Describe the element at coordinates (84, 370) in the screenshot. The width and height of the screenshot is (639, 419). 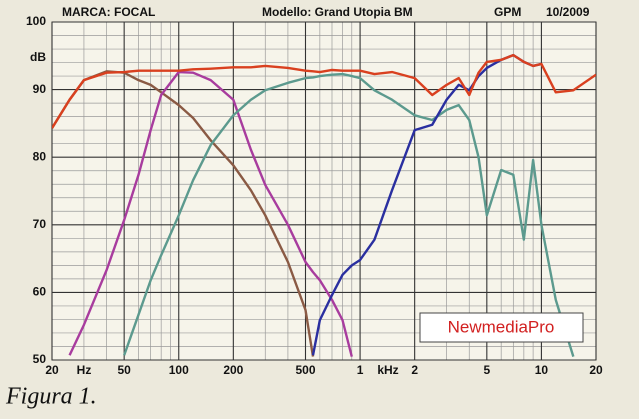
I see `x-unit-low: Hz` at that location.